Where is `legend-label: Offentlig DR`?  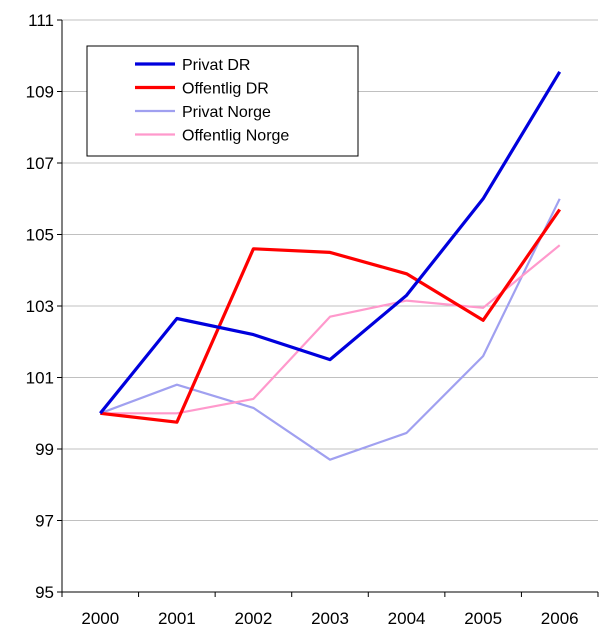
legend-label: Offentlig DR is located at coordinates (225, 89).